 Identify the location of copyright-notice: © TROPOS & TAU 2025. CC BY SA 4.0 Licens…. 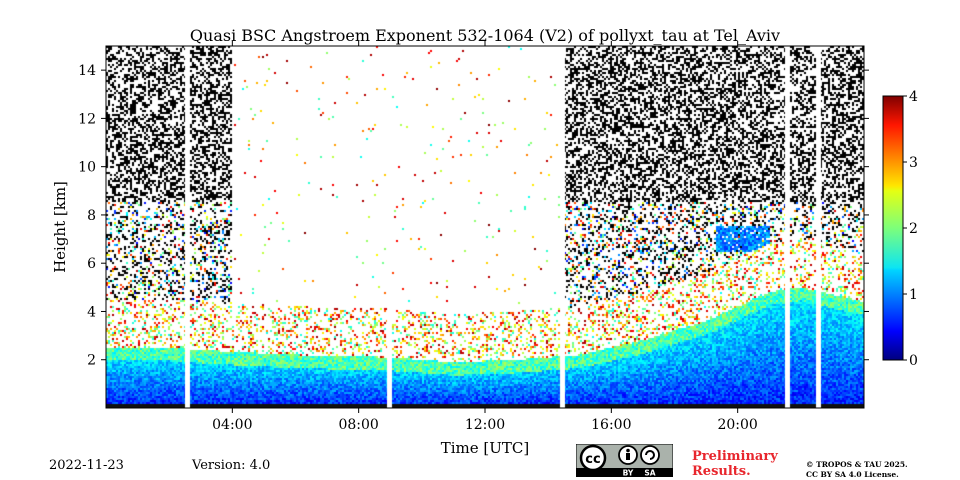
(857, 470).